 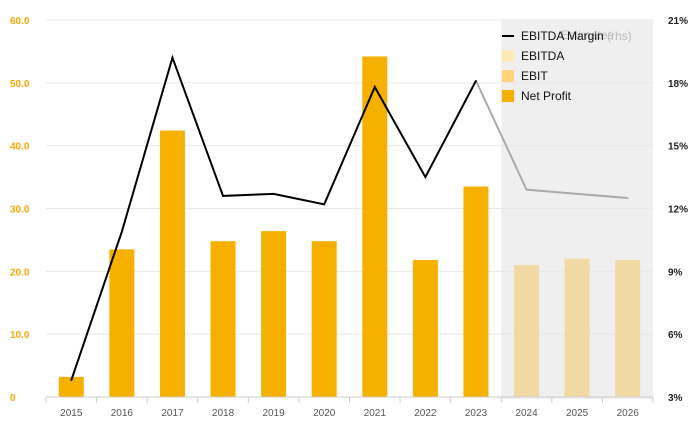 I want to click on right-tick-label: 15%, so click(x=678, y=147).